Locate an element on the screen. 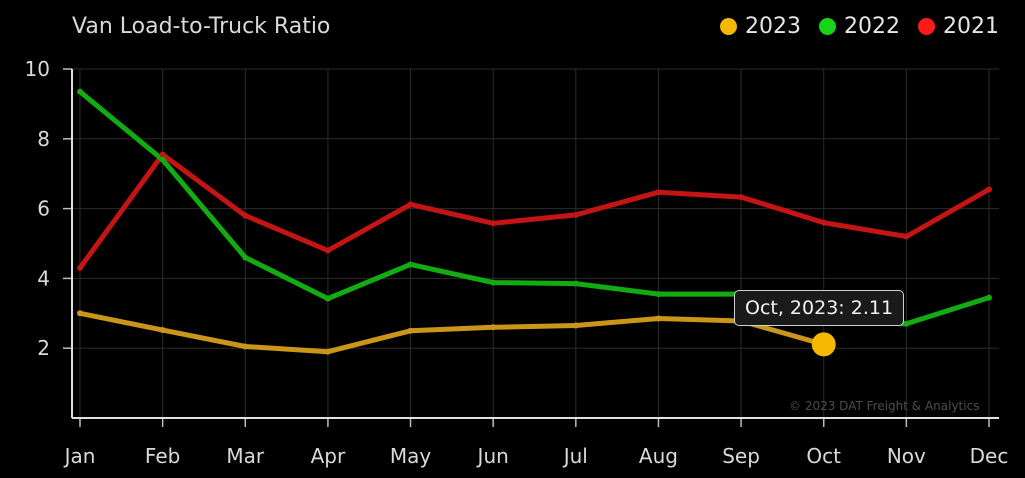 The height and width of the screenshot is (478, 1025). y-tick-label: 8 is located at coordinates (43, 139).